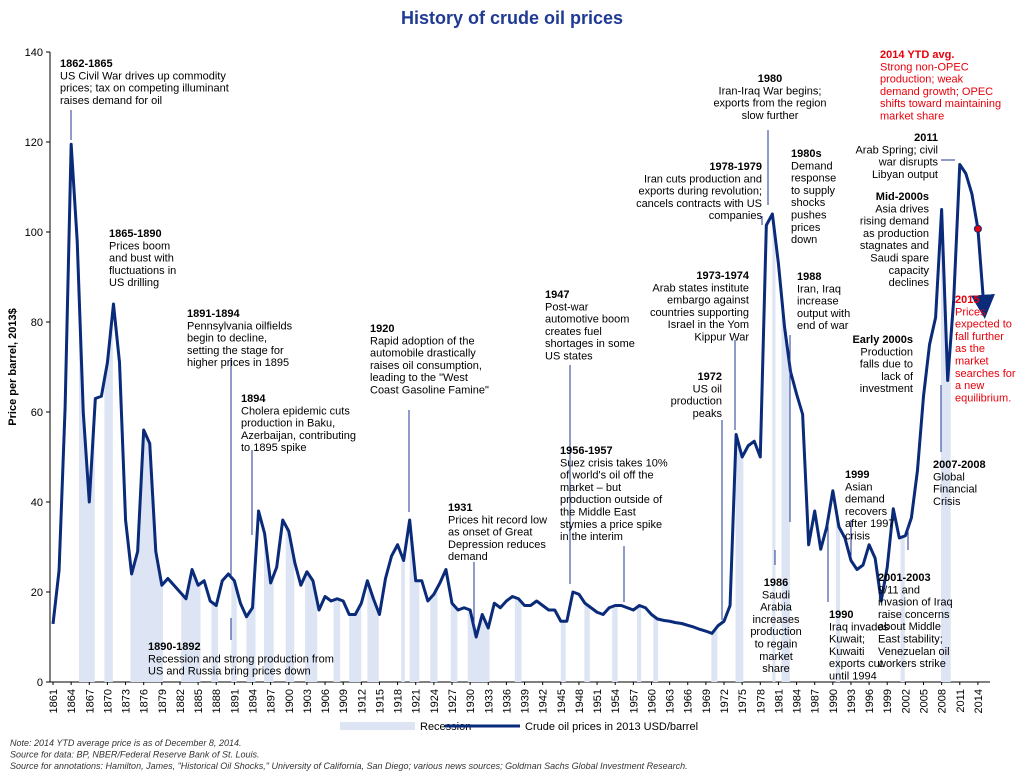  What do you see at coordinates (894, 246) in the screenshot?
I see `annotation-text: stagnates and` at bounding box center [894, 246].